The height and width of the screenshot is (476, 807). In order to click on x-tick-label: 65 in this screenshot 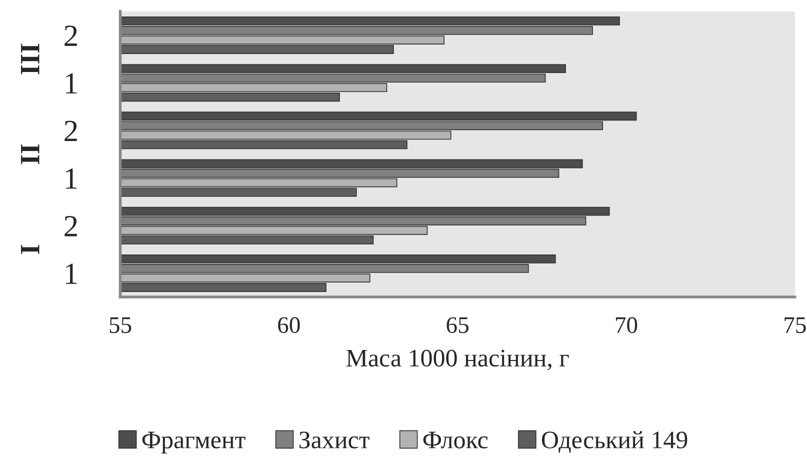, I will do `click(457, 325)`.